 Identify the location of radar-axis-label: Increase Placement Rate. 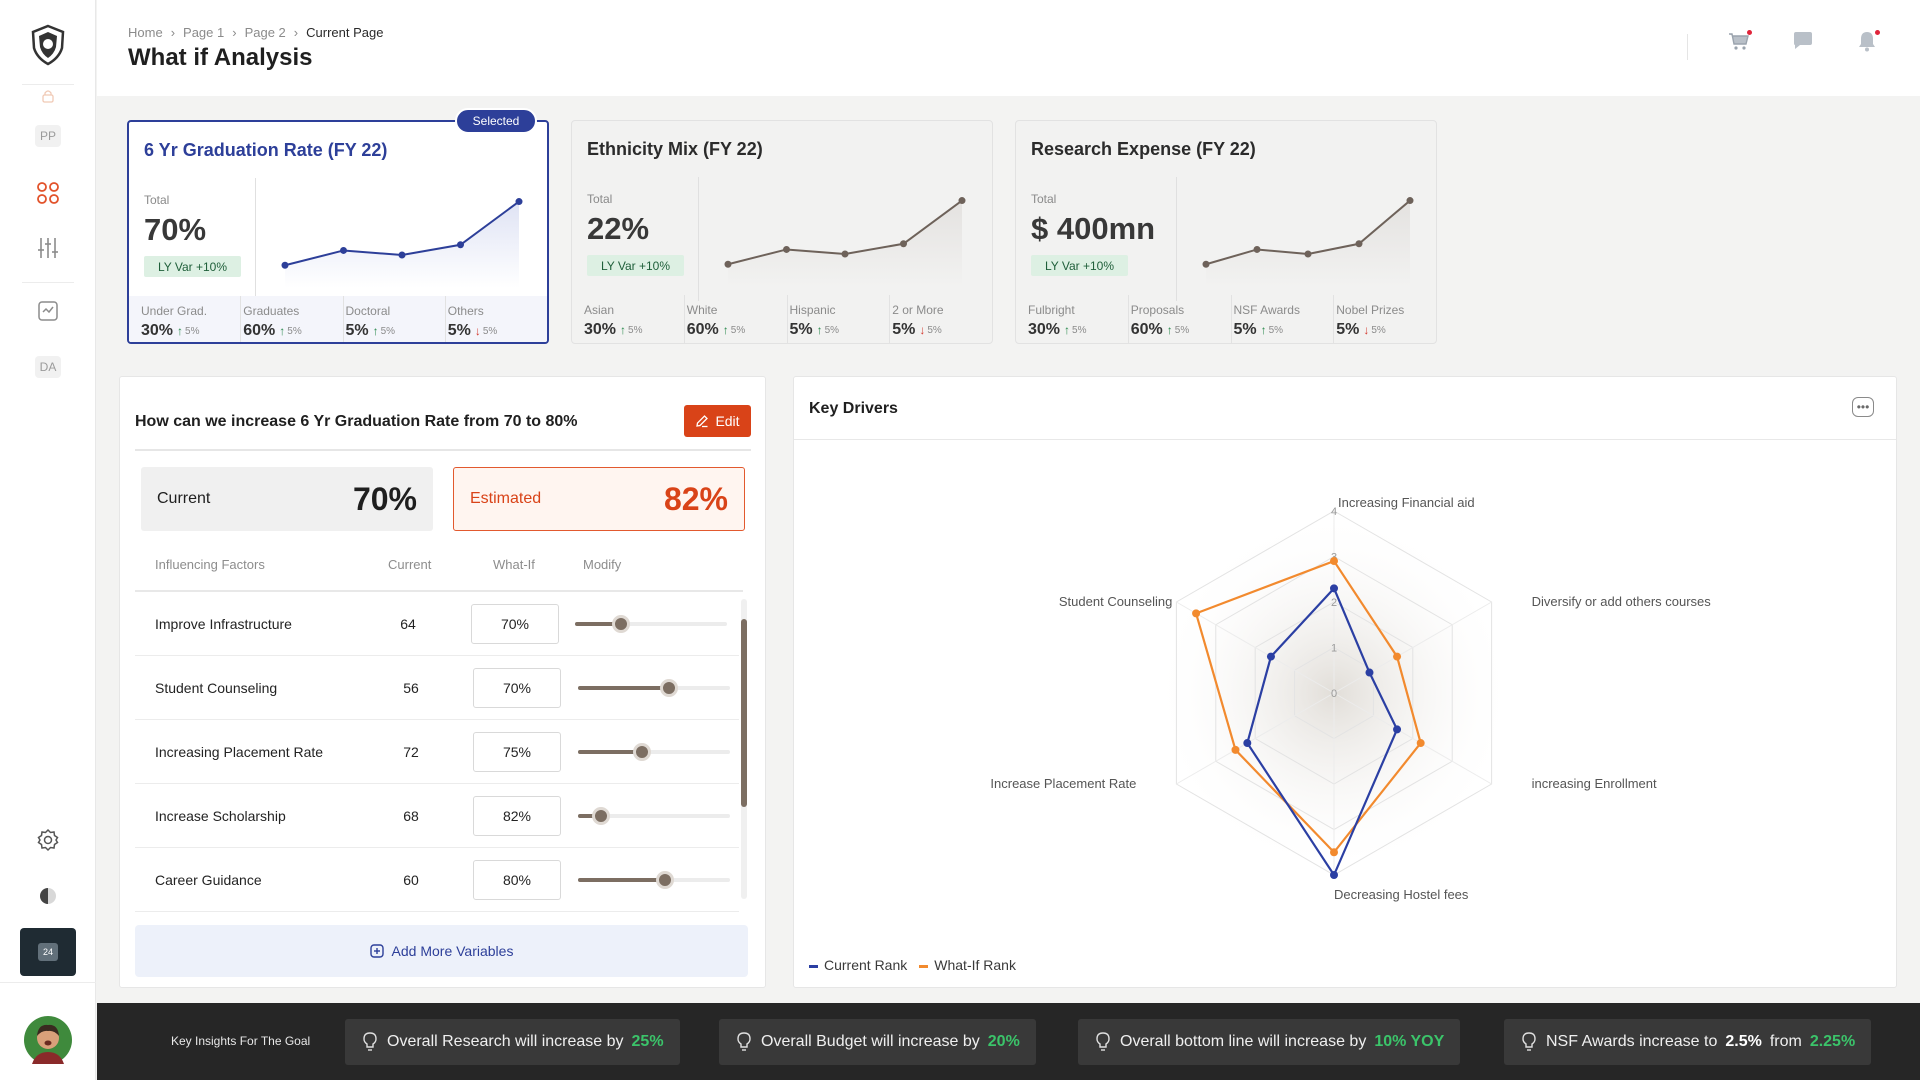
(1063, 783).